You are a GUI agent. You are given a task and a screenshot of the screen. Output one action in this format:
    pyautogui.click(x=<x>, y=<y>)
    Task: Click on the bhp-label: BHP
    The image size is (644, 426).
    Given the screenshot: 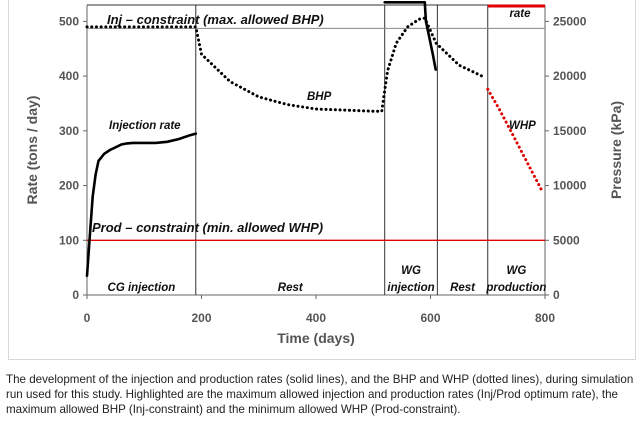 What is the action you would take?
    pyautogui.click(x=319, y=97)
    